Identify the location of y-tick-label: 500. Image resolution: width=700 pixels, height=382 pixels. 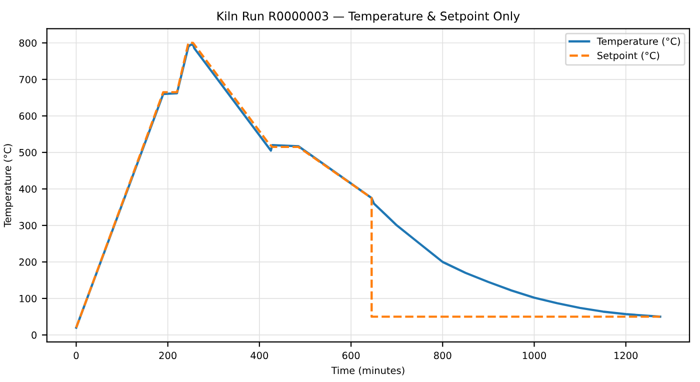
(28, 152).